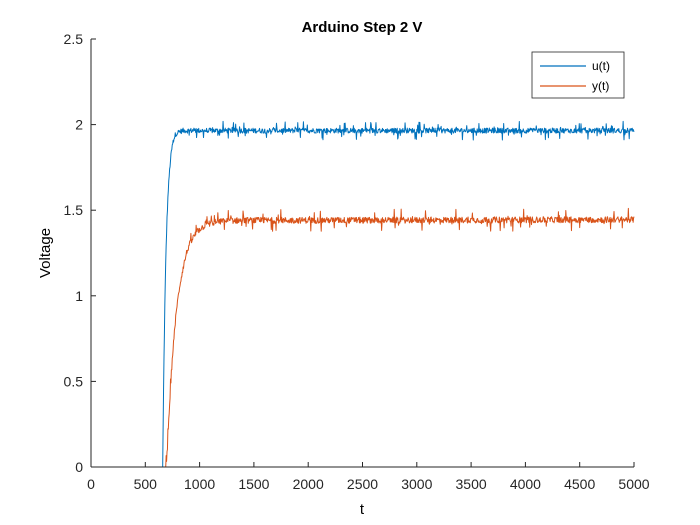 The image size is (700, 525). What do you see at coordinates (253, 484) in the screenshot?
I see `x-tick-label: 1500` at bounding box center [253, 484].